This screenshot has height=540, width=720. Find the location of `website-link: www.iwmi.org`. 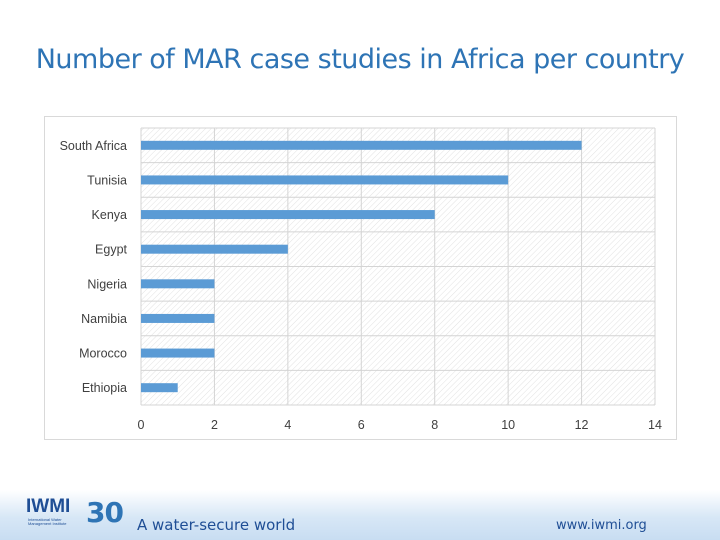

website-link: www.iwmi.org is located at coordinates (601, 525).